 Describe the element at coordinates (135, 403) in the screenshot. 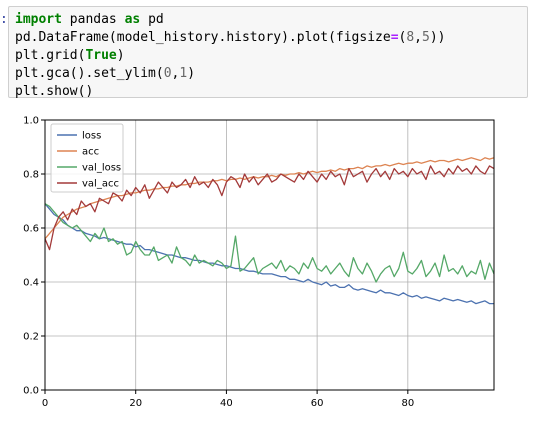

I see `x-tick-label: 20` at that location.